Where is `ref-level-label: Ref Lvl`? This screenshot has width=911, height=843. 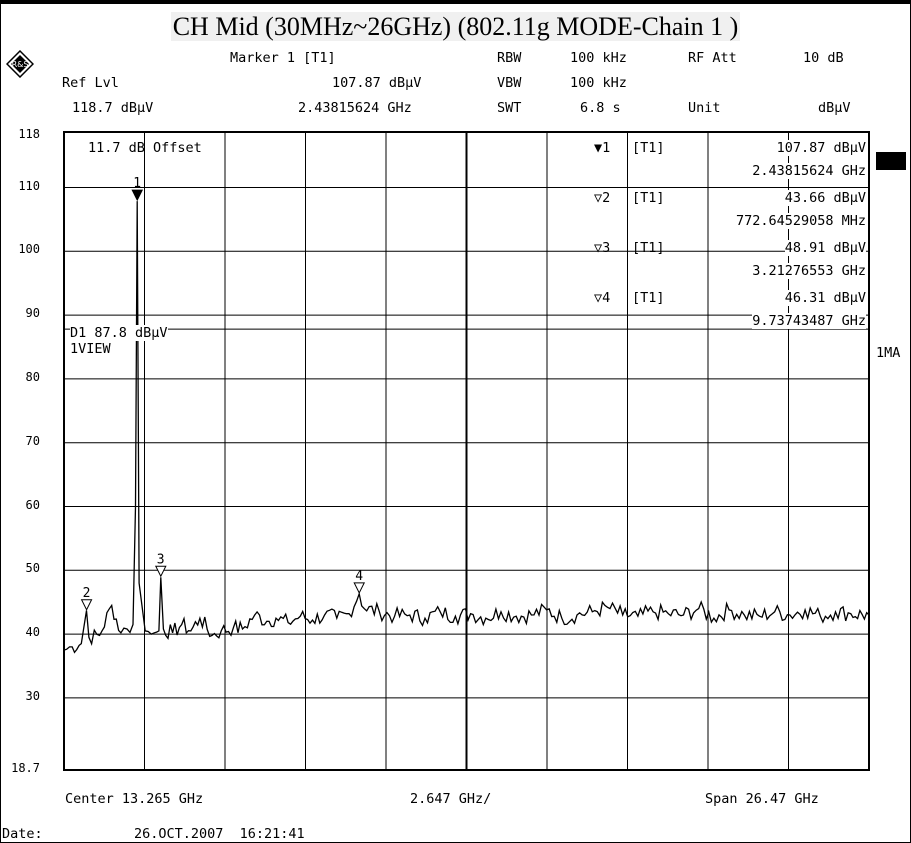
ref-level-label: Ref Lvl is located at coordinates (90, 83).